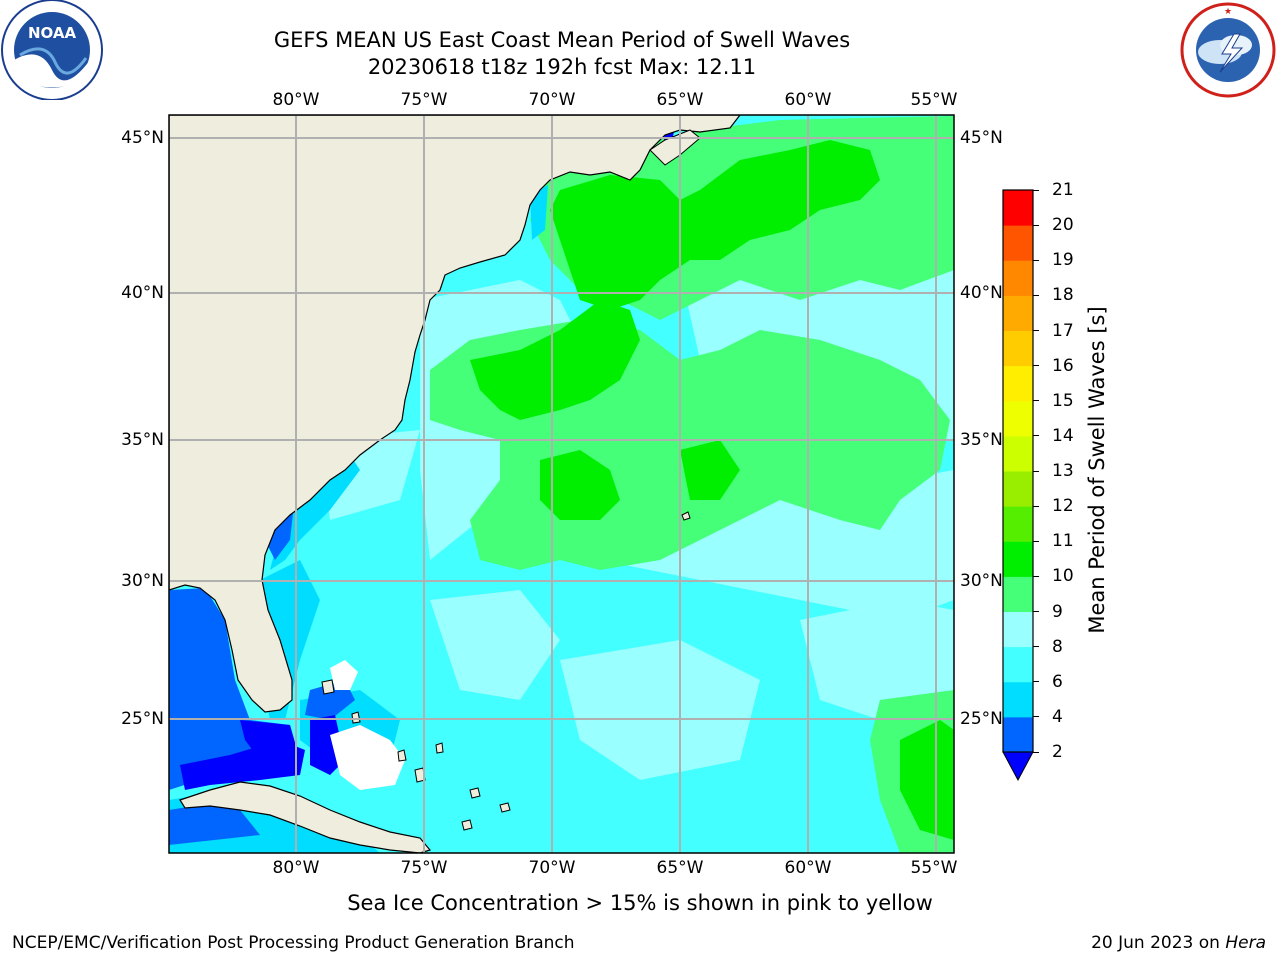 This screenshot has height=960, width=1280. I want to click on lon-label-top: 60°W, so click(808, 100).